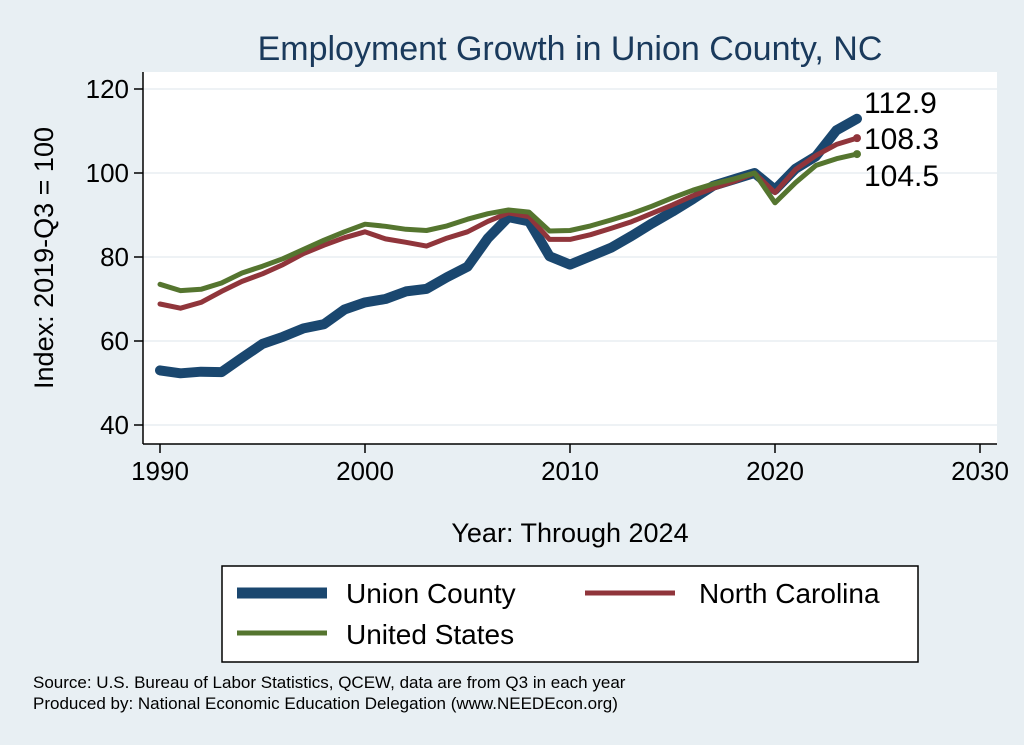 Image resolution: width=1024 pixels, height=745 pixels. What do you see at coordinates (430, 634) in the screenshot?
I see `legend-label-united-states: United States` at bounding box center [430, 634].